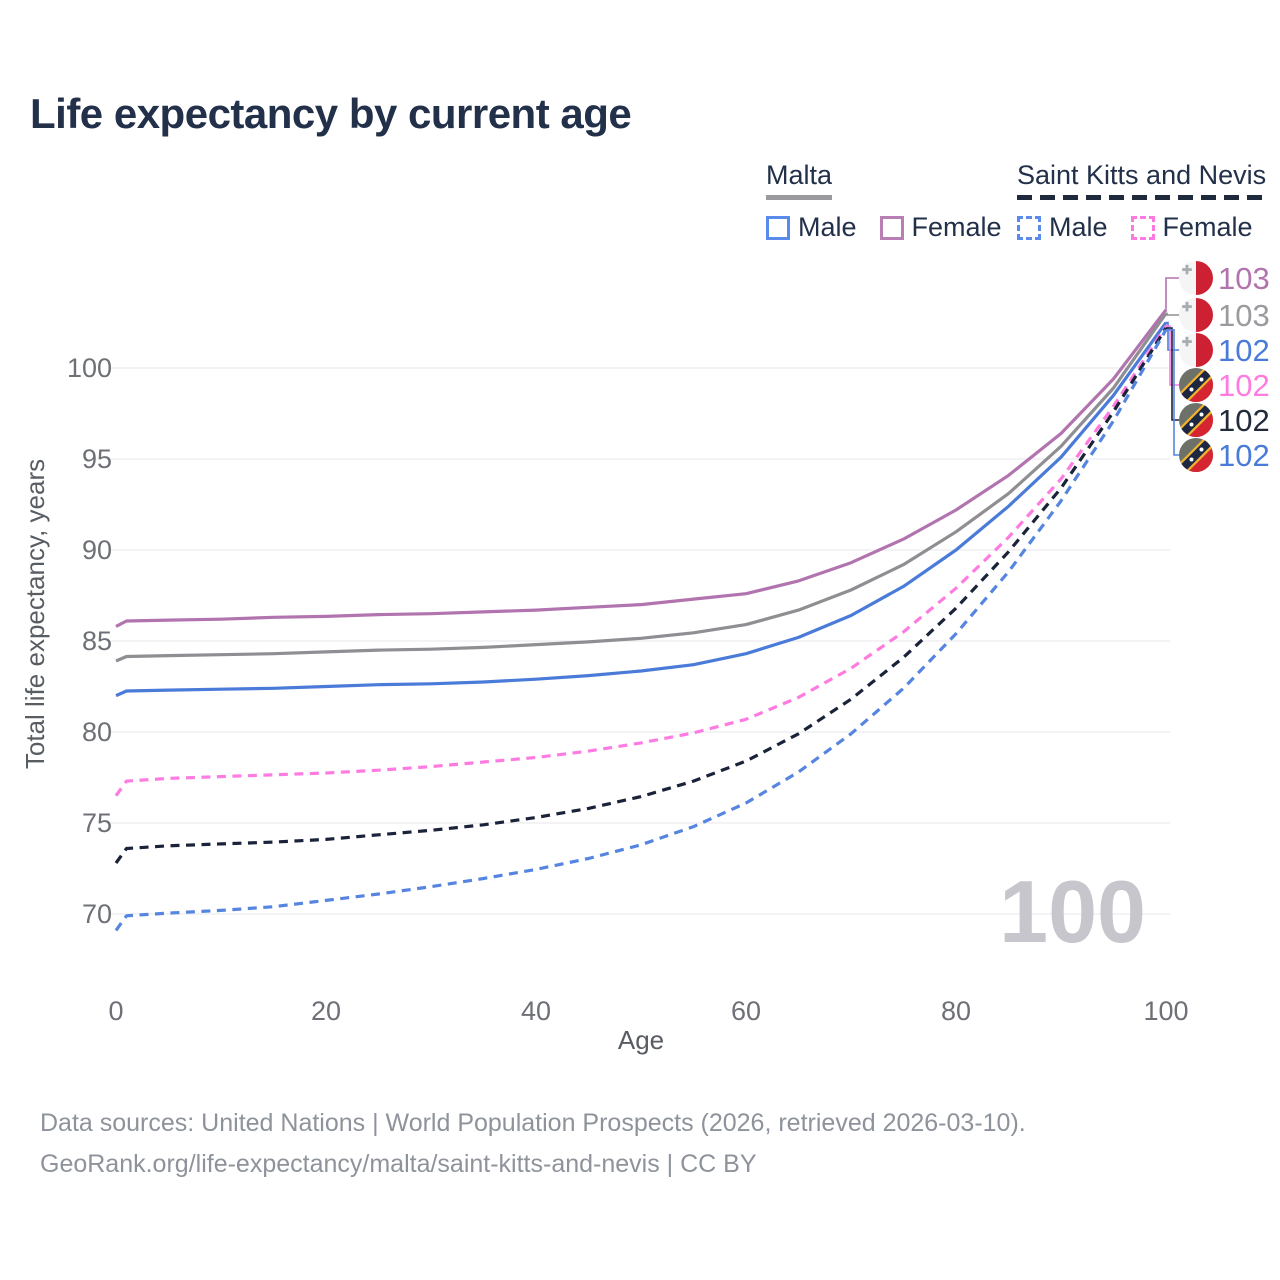 The image size is (1280, 1280). What do you see at coordinates (956, 227) in the screenshot?
I see `legend-label-malta-female: Female` at bounding box center [956, 227].